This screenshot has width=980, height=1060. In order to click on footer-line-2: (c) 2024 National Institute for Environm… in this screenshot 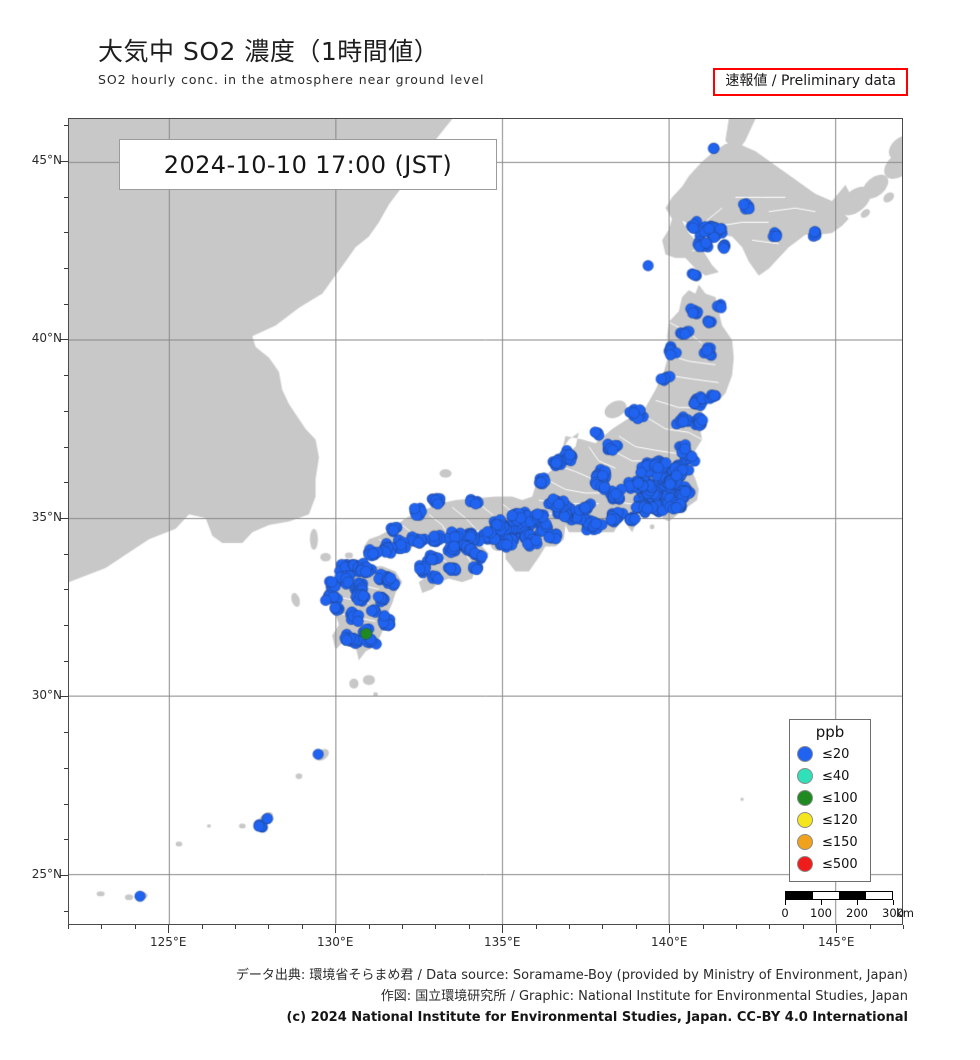, I will do `click(597, 1018)`.